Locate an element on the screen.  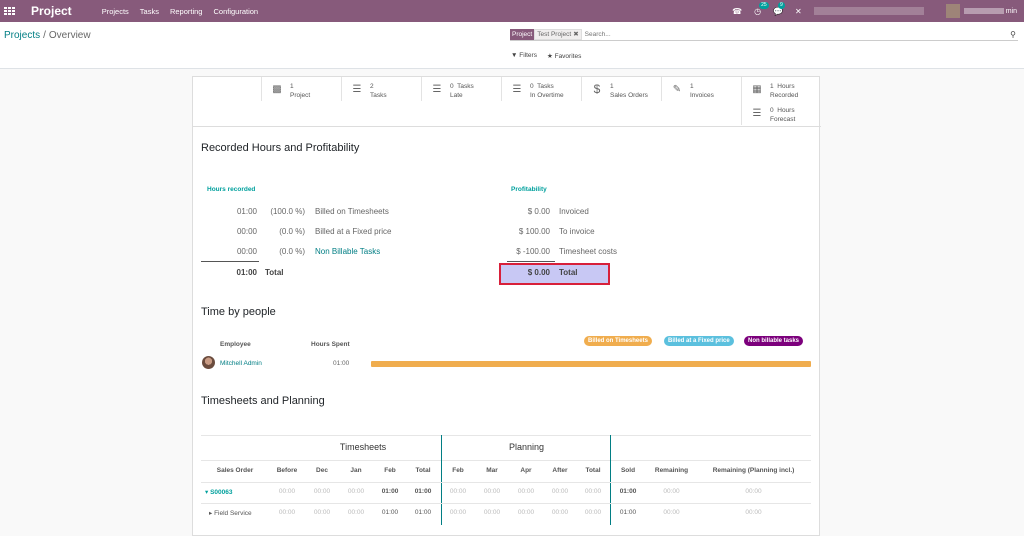
service-name: Field Service is located at coordinates (233, 513).